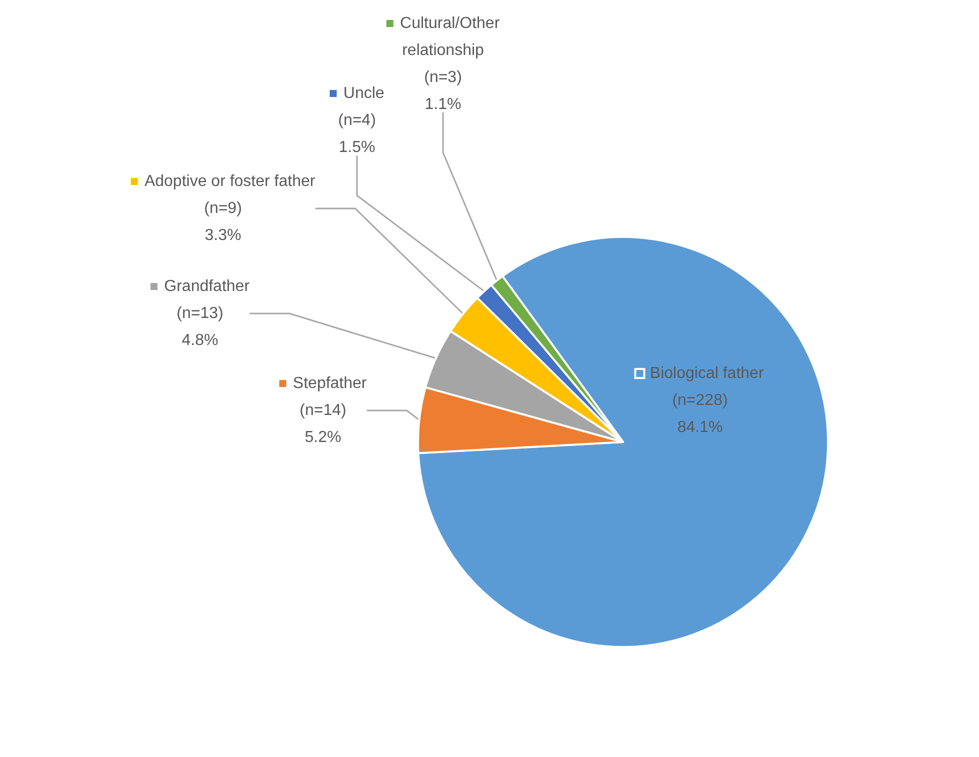 The image size is (979, 757). I want to click on data-label: (n=4) 1.5%, so click(357, 134).